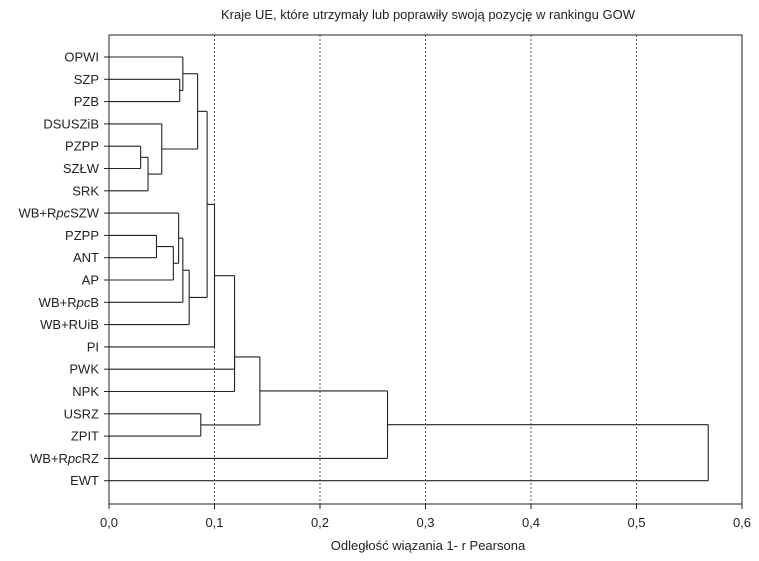 The width and height of the screenshot is (759, 561). I want to click on leaf-label: NPK, so click(85, 391).